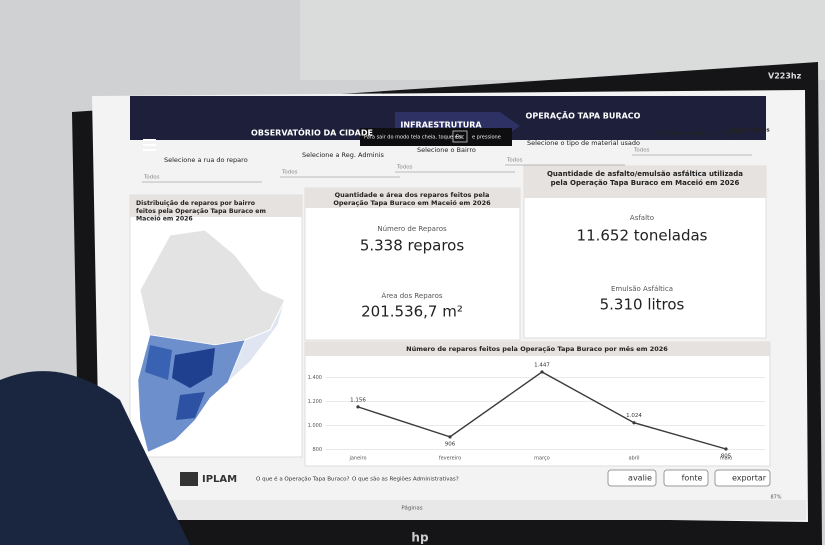  I want to click on kpi-value: 11.652 toneladas, so click(642, 236).